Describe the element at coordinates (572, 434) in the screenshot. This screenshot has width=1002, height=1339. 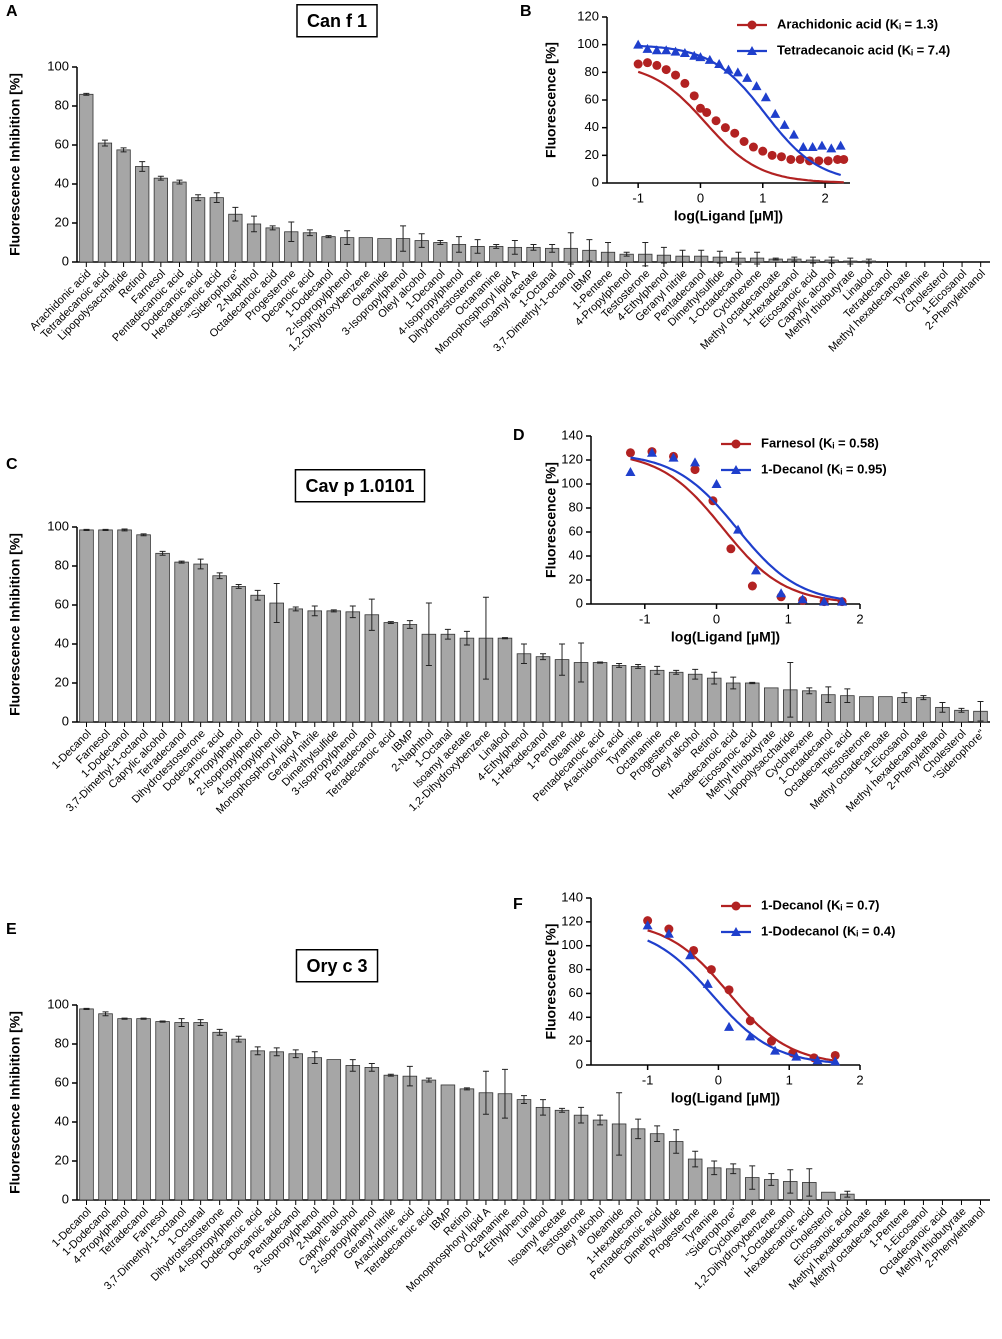
I see `y-tick-label: 140` at that location.